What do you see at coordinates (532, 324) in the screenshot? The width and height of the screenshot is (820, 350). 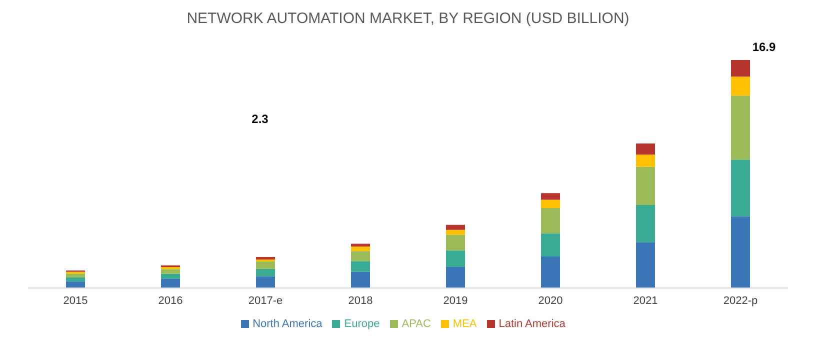 I see `legend-label: Latin America` at bounding box center [532, 324].